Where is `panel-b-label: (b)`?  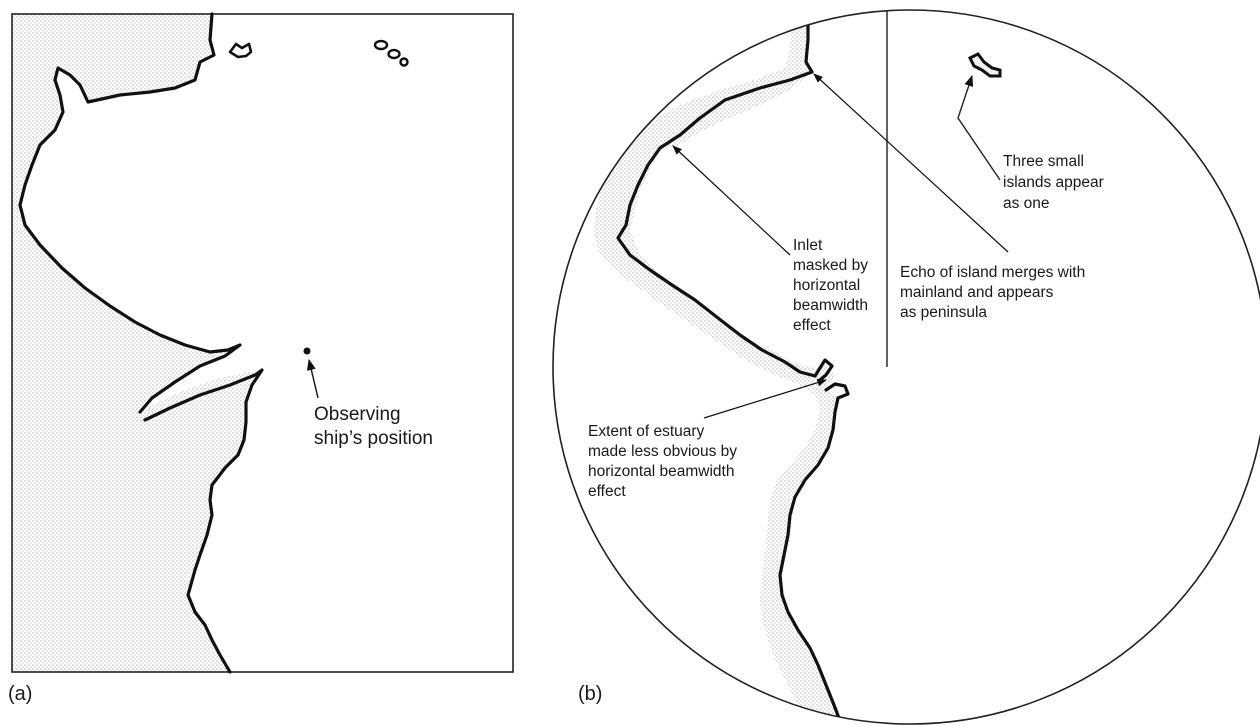
panel-b-label: (b) is located at coordinates (590, 694).